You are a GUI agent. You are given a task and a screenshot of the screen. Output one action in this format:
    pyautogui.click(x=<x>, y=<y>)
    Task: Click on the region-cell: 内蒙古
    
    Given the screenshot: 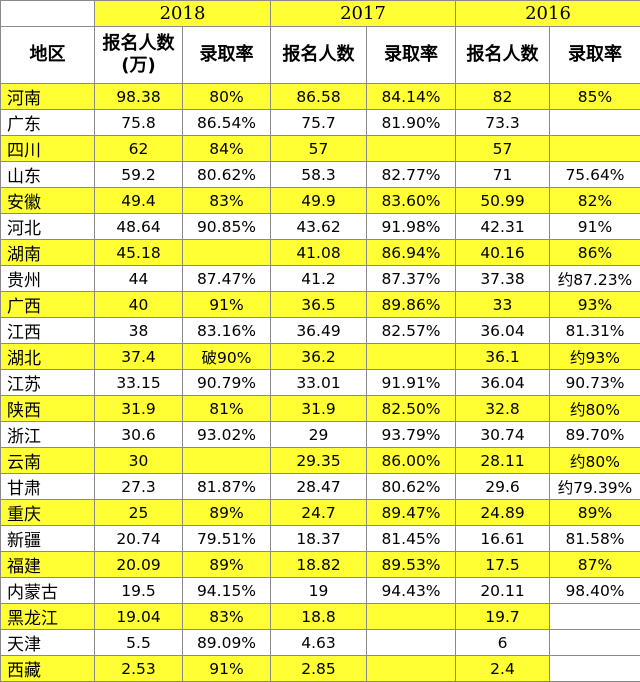 What is the action you would take?
    pyautogui.click(x=48, y=591)
    